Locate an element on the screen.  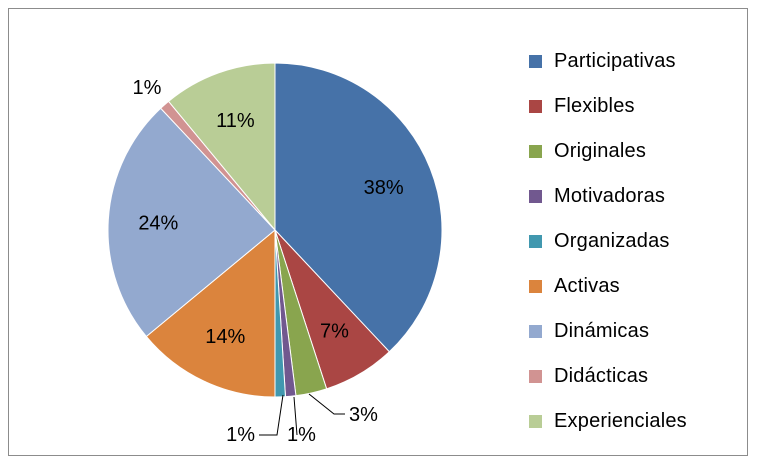
pie-slice-activas is located at coordinates (210, 313).